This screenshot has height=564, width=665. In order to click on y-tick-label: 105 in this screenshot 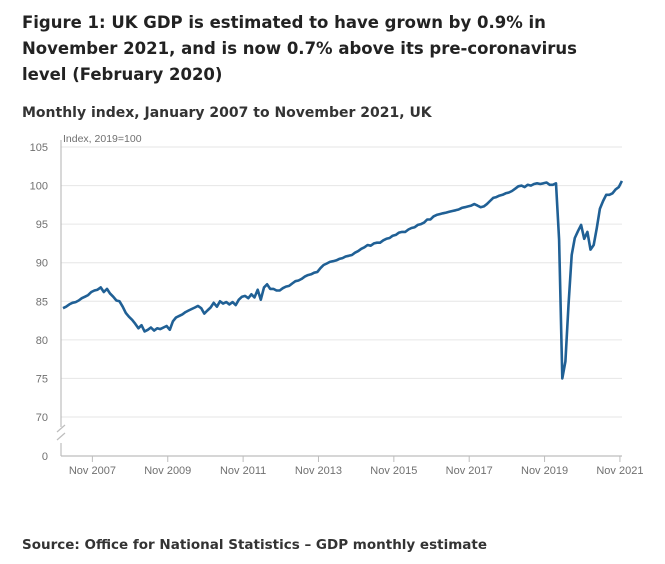, I will do `click(39, 148)`.